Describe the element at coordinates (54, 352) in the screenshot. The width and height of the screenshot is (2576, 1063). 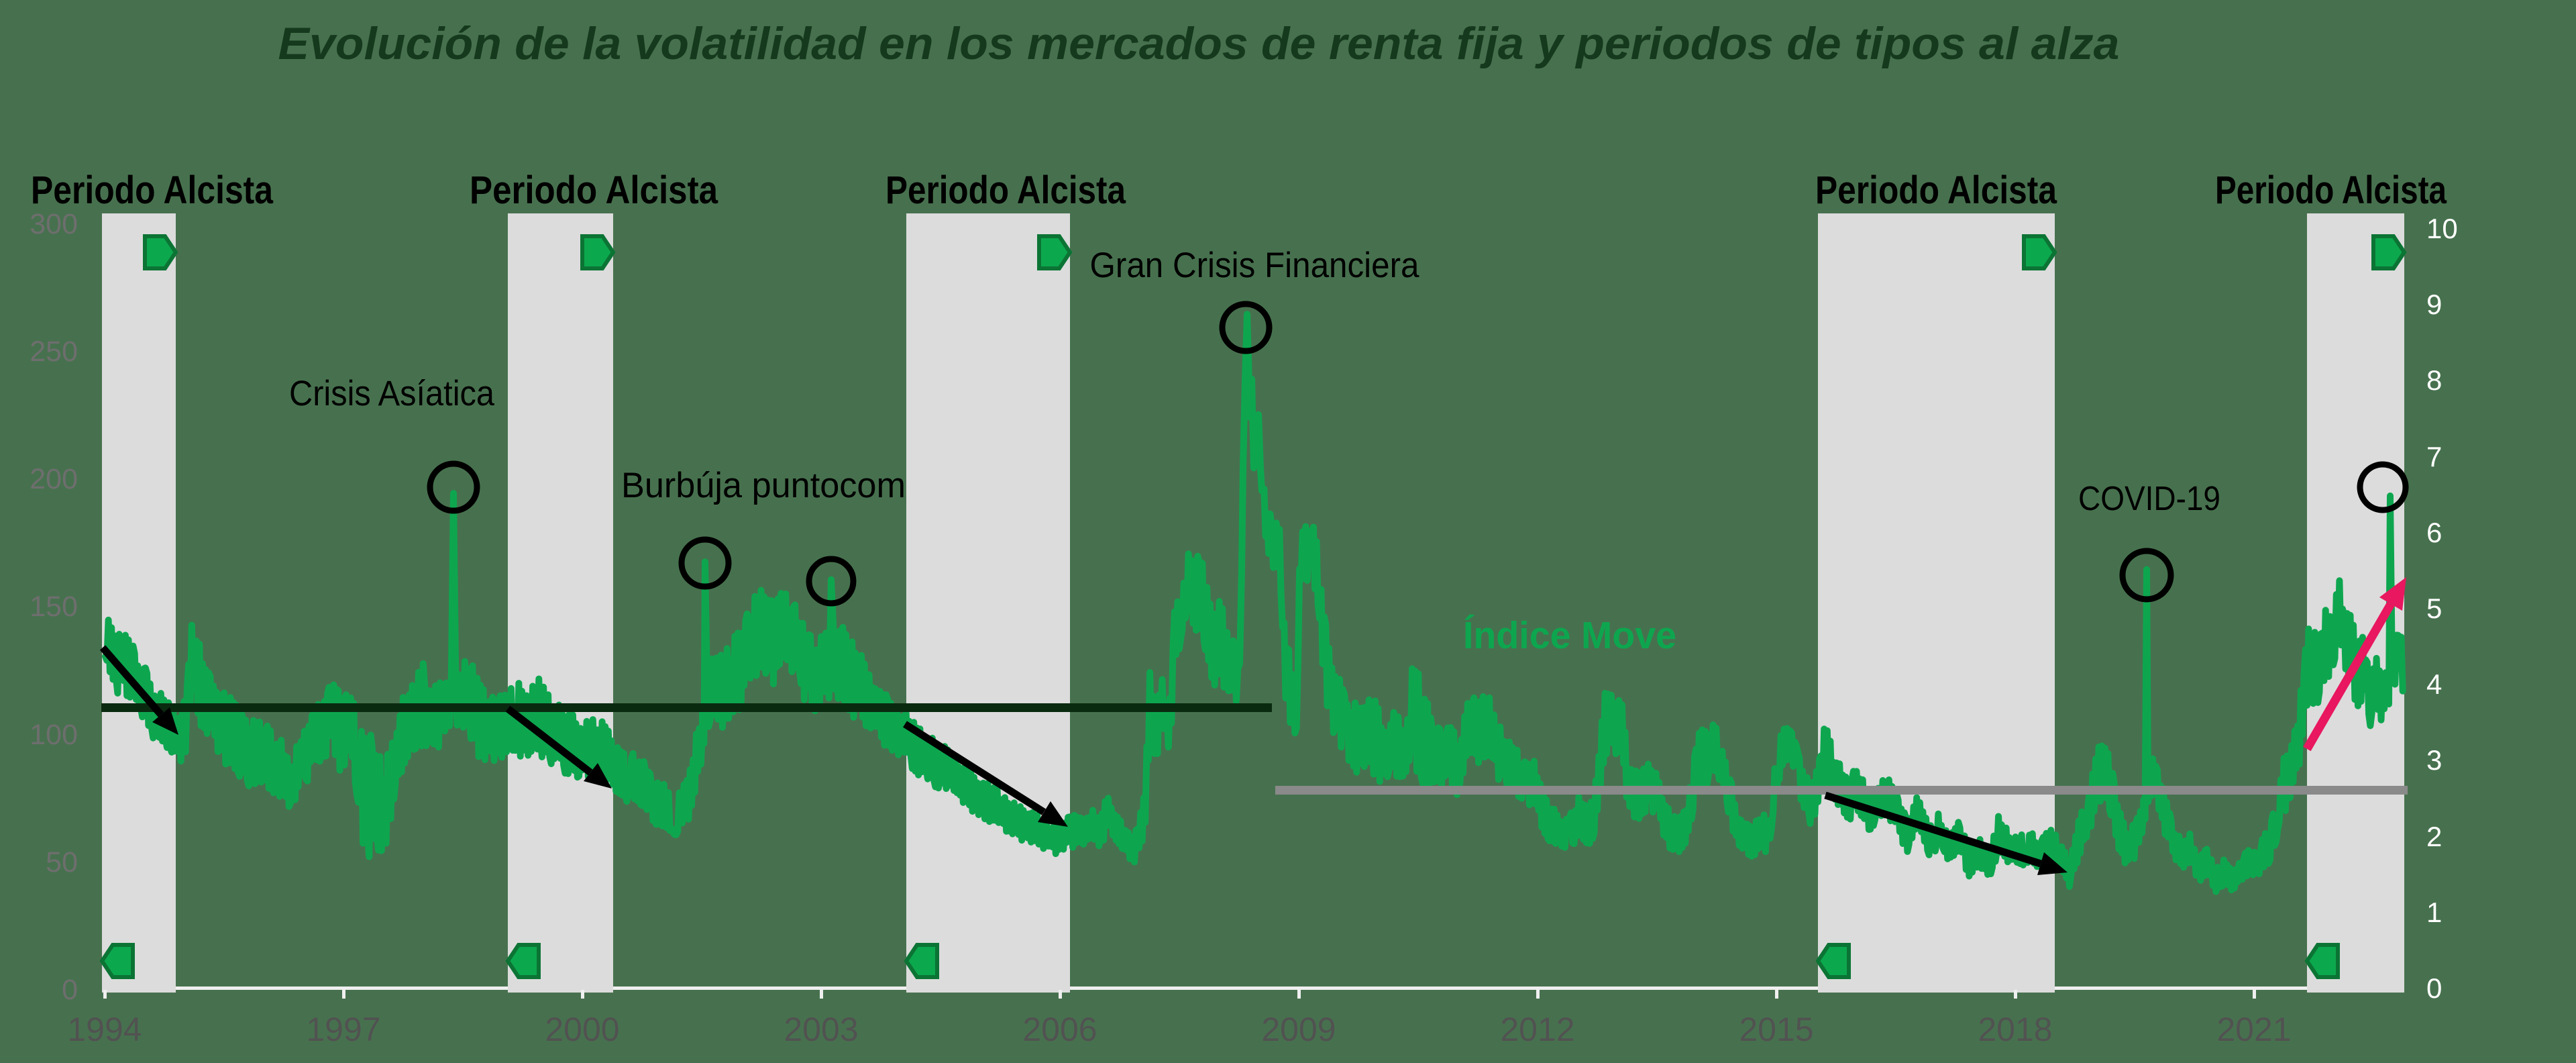
I see `svg-text: 250` at that location.